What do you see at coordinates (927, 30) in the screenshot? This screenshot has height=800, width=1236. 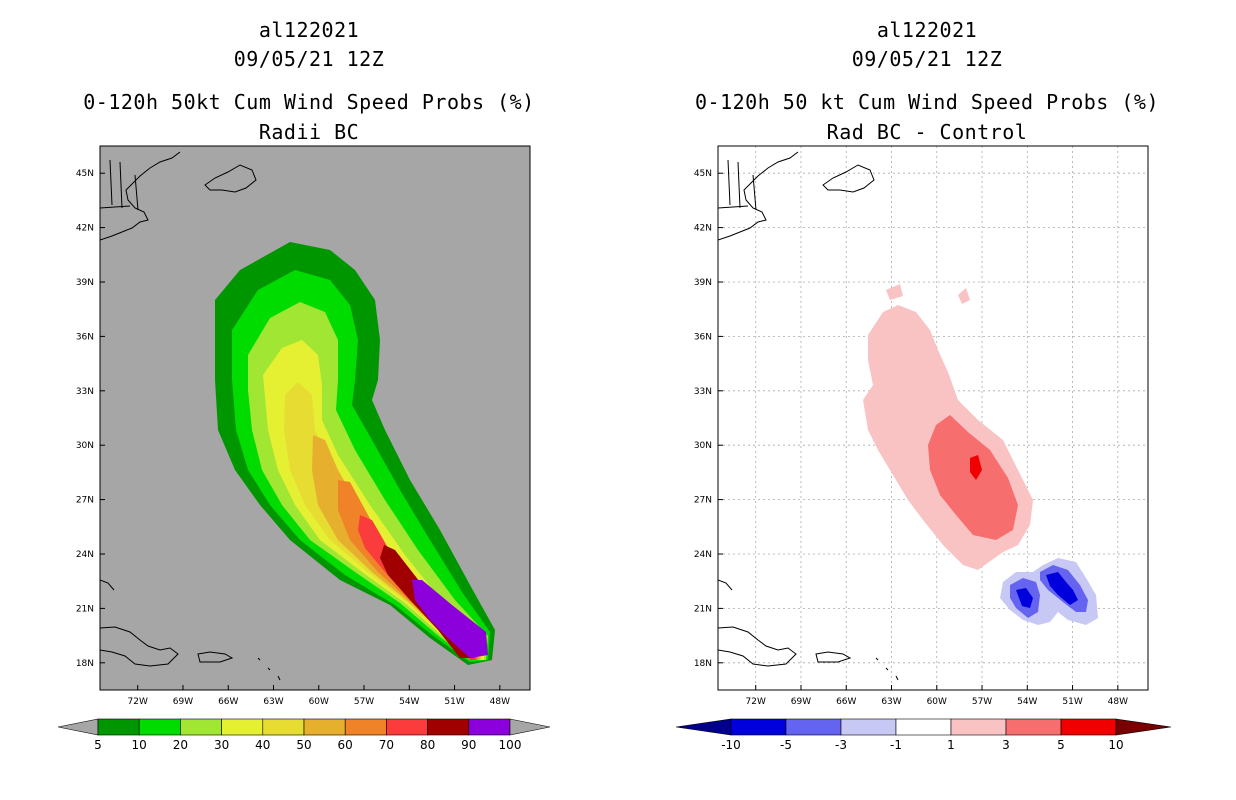 I see `storm-id-label: al122021` at bounding box center [927, 30].